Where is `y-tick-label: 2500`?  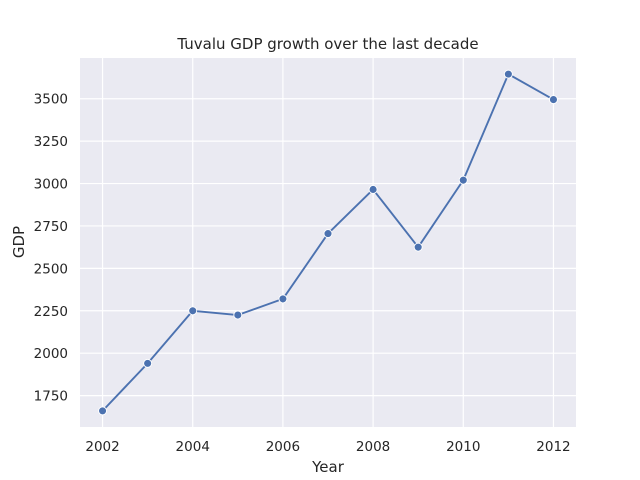 y-tick-label: 2500 is located at coordinates (51, 269).